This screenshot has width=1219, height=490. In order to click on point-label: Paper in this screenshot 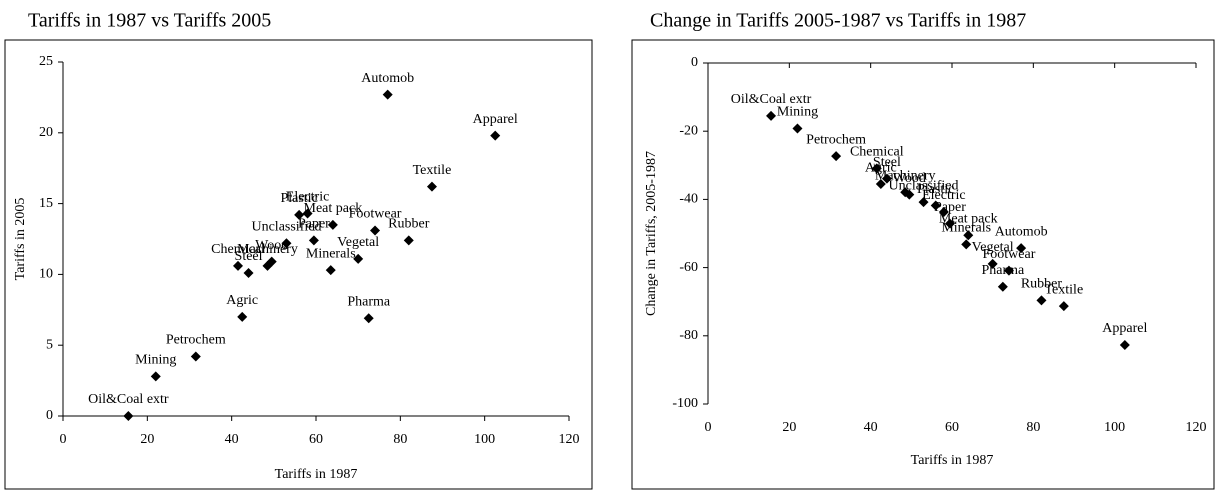, I will do `click(314, 224)`.